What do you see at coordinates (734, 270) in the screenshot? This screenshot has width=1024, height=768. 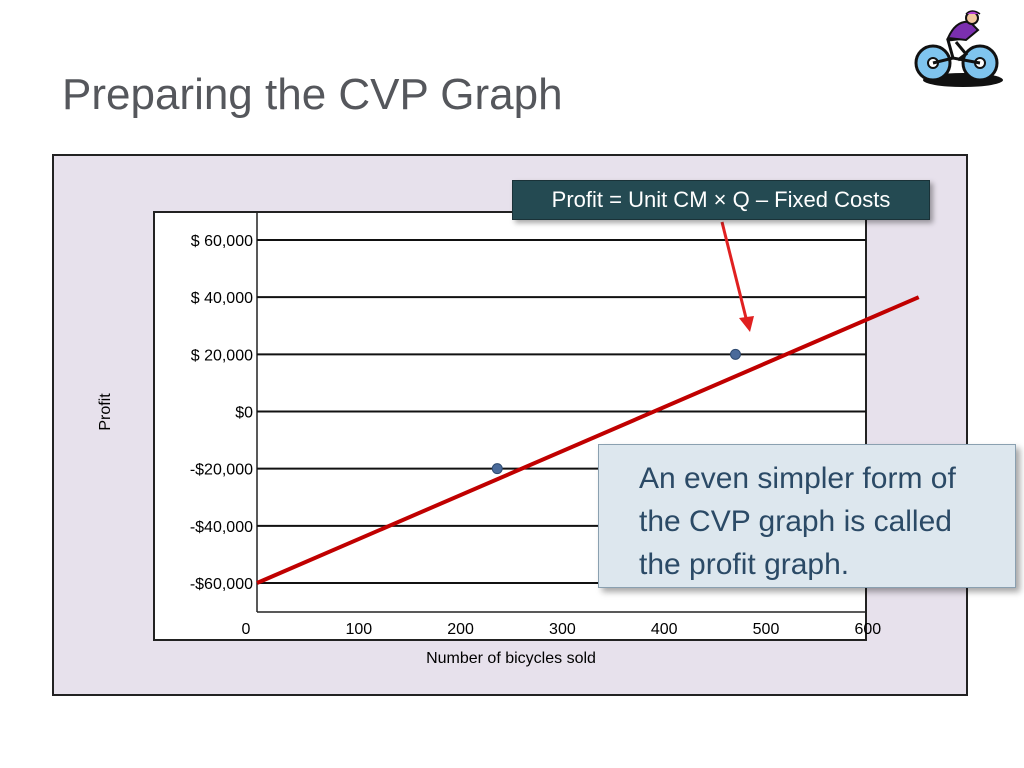 I see `arrow-shaft` at bounding box center [734, 270].